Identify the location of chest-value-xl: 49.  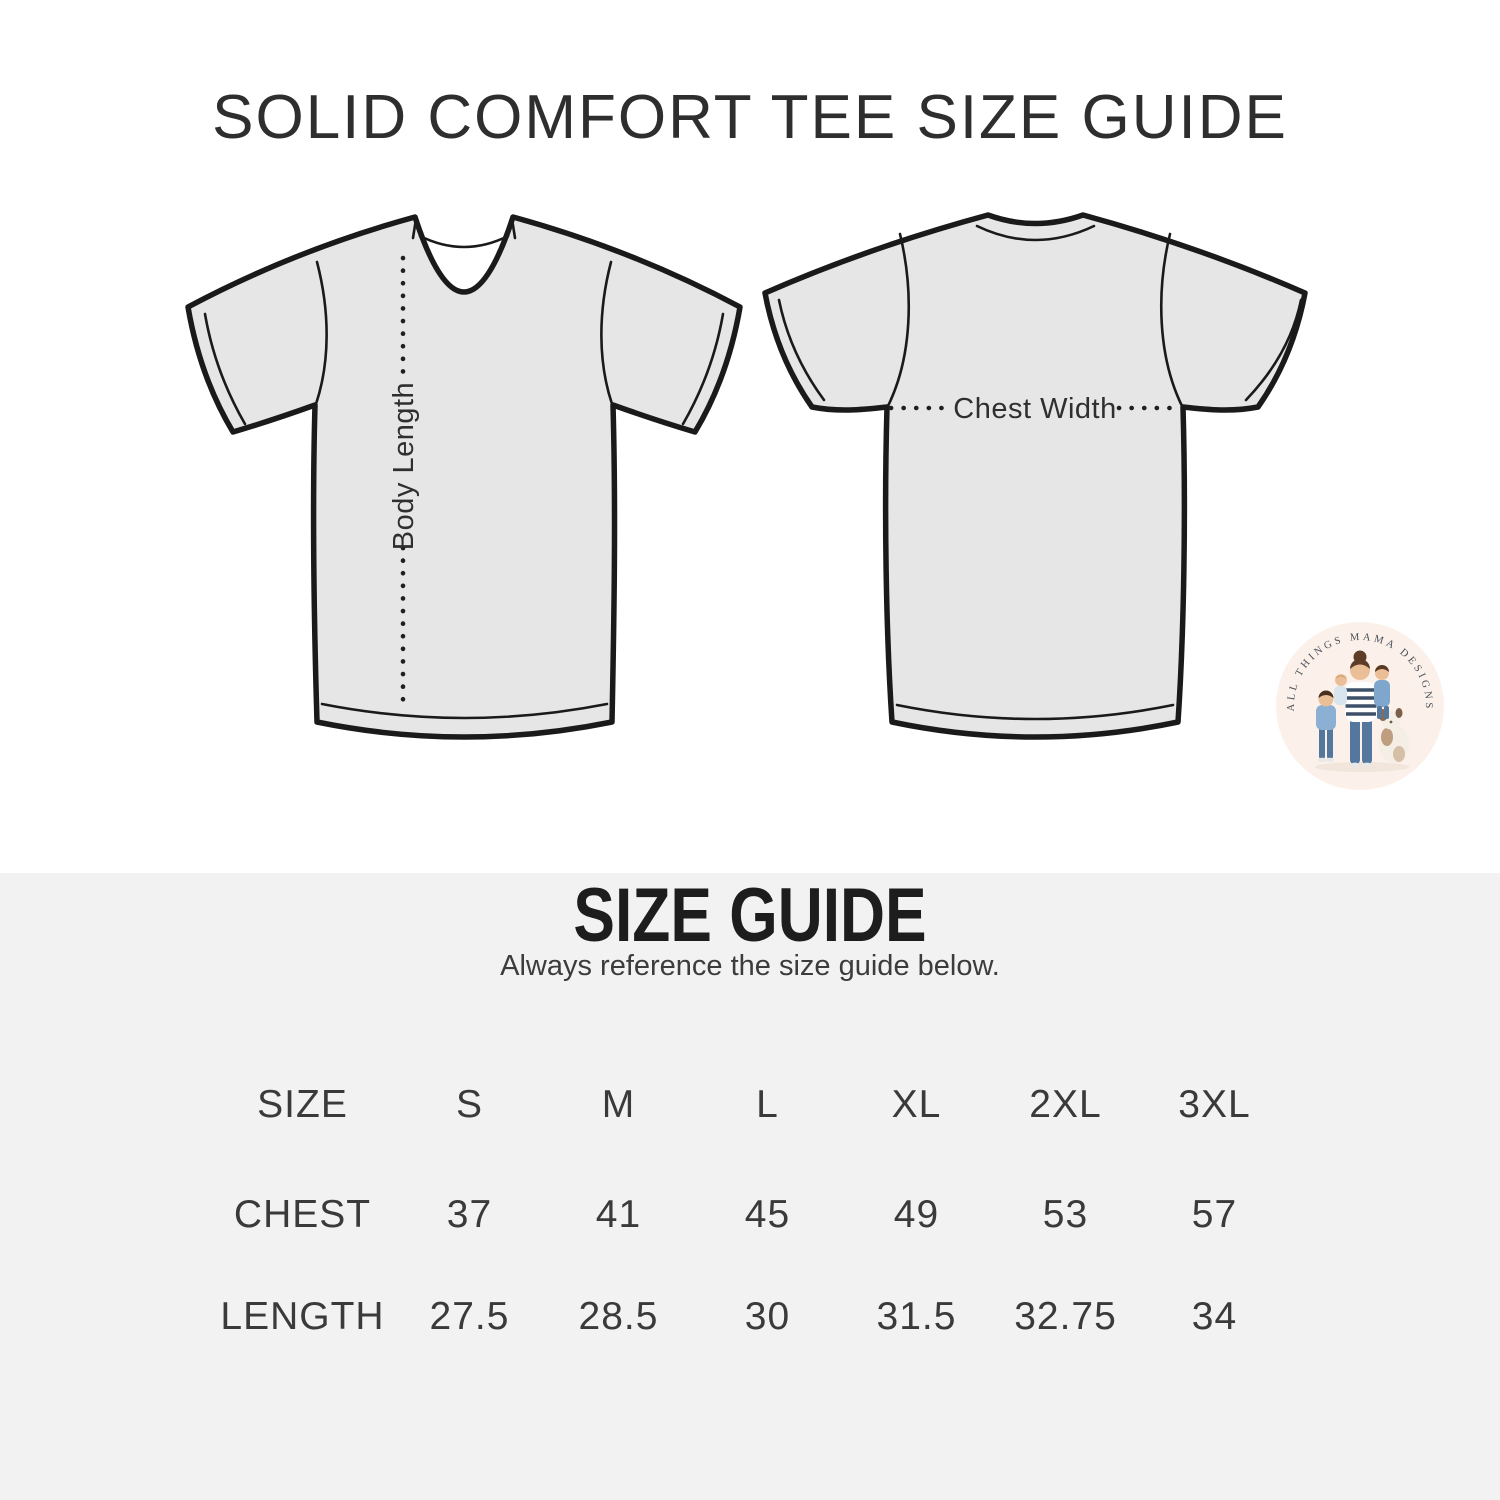
(916, 1214).